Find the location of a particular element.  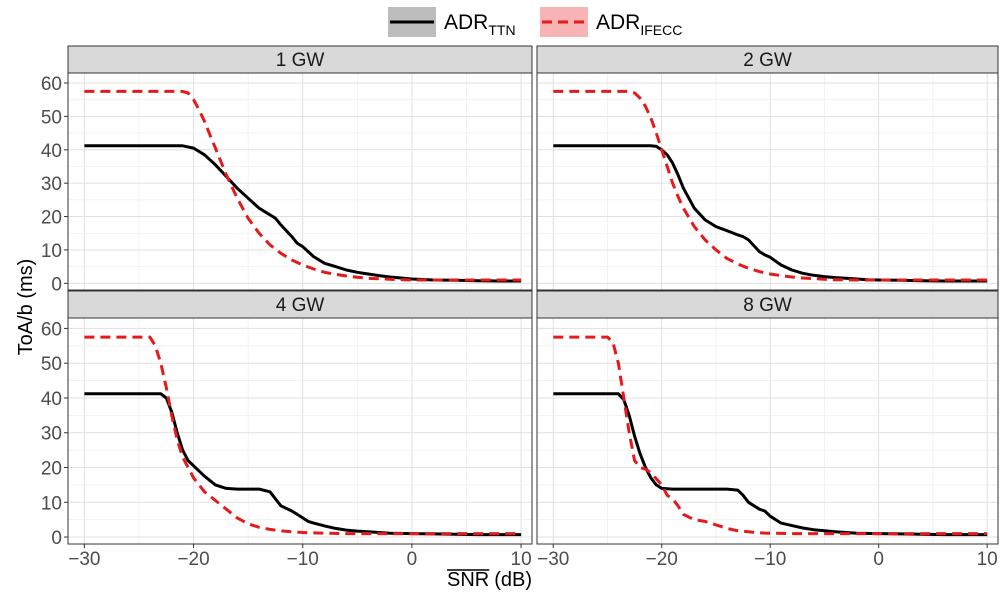

legend: ADRTTN ADRIFECC is located at coordinates (535, 22).